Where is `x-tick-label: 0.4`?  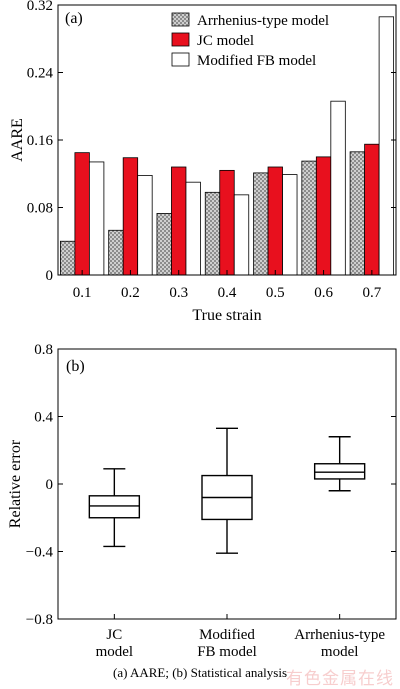 x-tick-label: 0.4 is located at coordinates (227, 293).